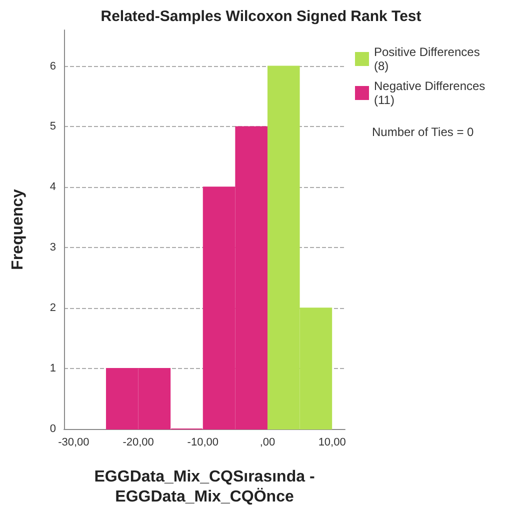 This screenshot has width=512, height=516. What do you see at coordinates (332, 442) in the screenshot?
I see `x-tick-label: 10,00` at bounding box center [332, 442].